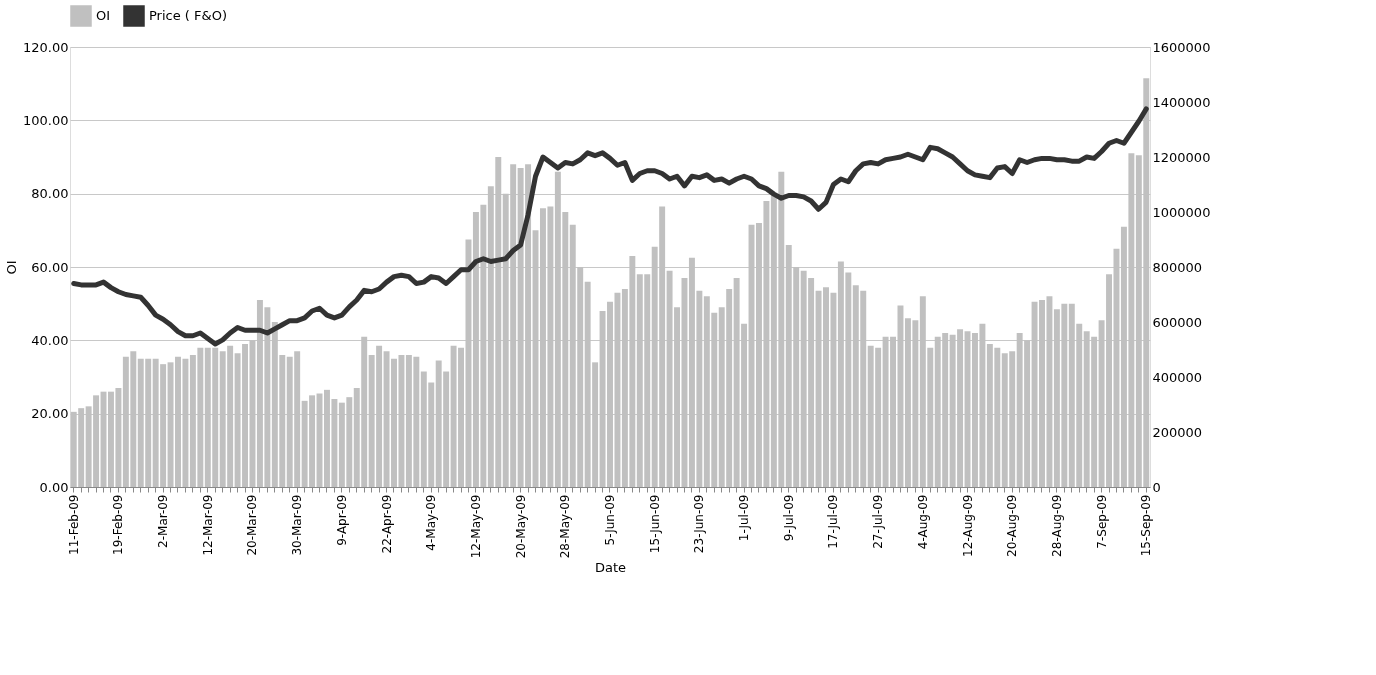 The image size is (1376, 675). Describe the element at coordinates (1101, 521) in the screenshot. I see `x-tick-label: 7-Sep-09` at that location.